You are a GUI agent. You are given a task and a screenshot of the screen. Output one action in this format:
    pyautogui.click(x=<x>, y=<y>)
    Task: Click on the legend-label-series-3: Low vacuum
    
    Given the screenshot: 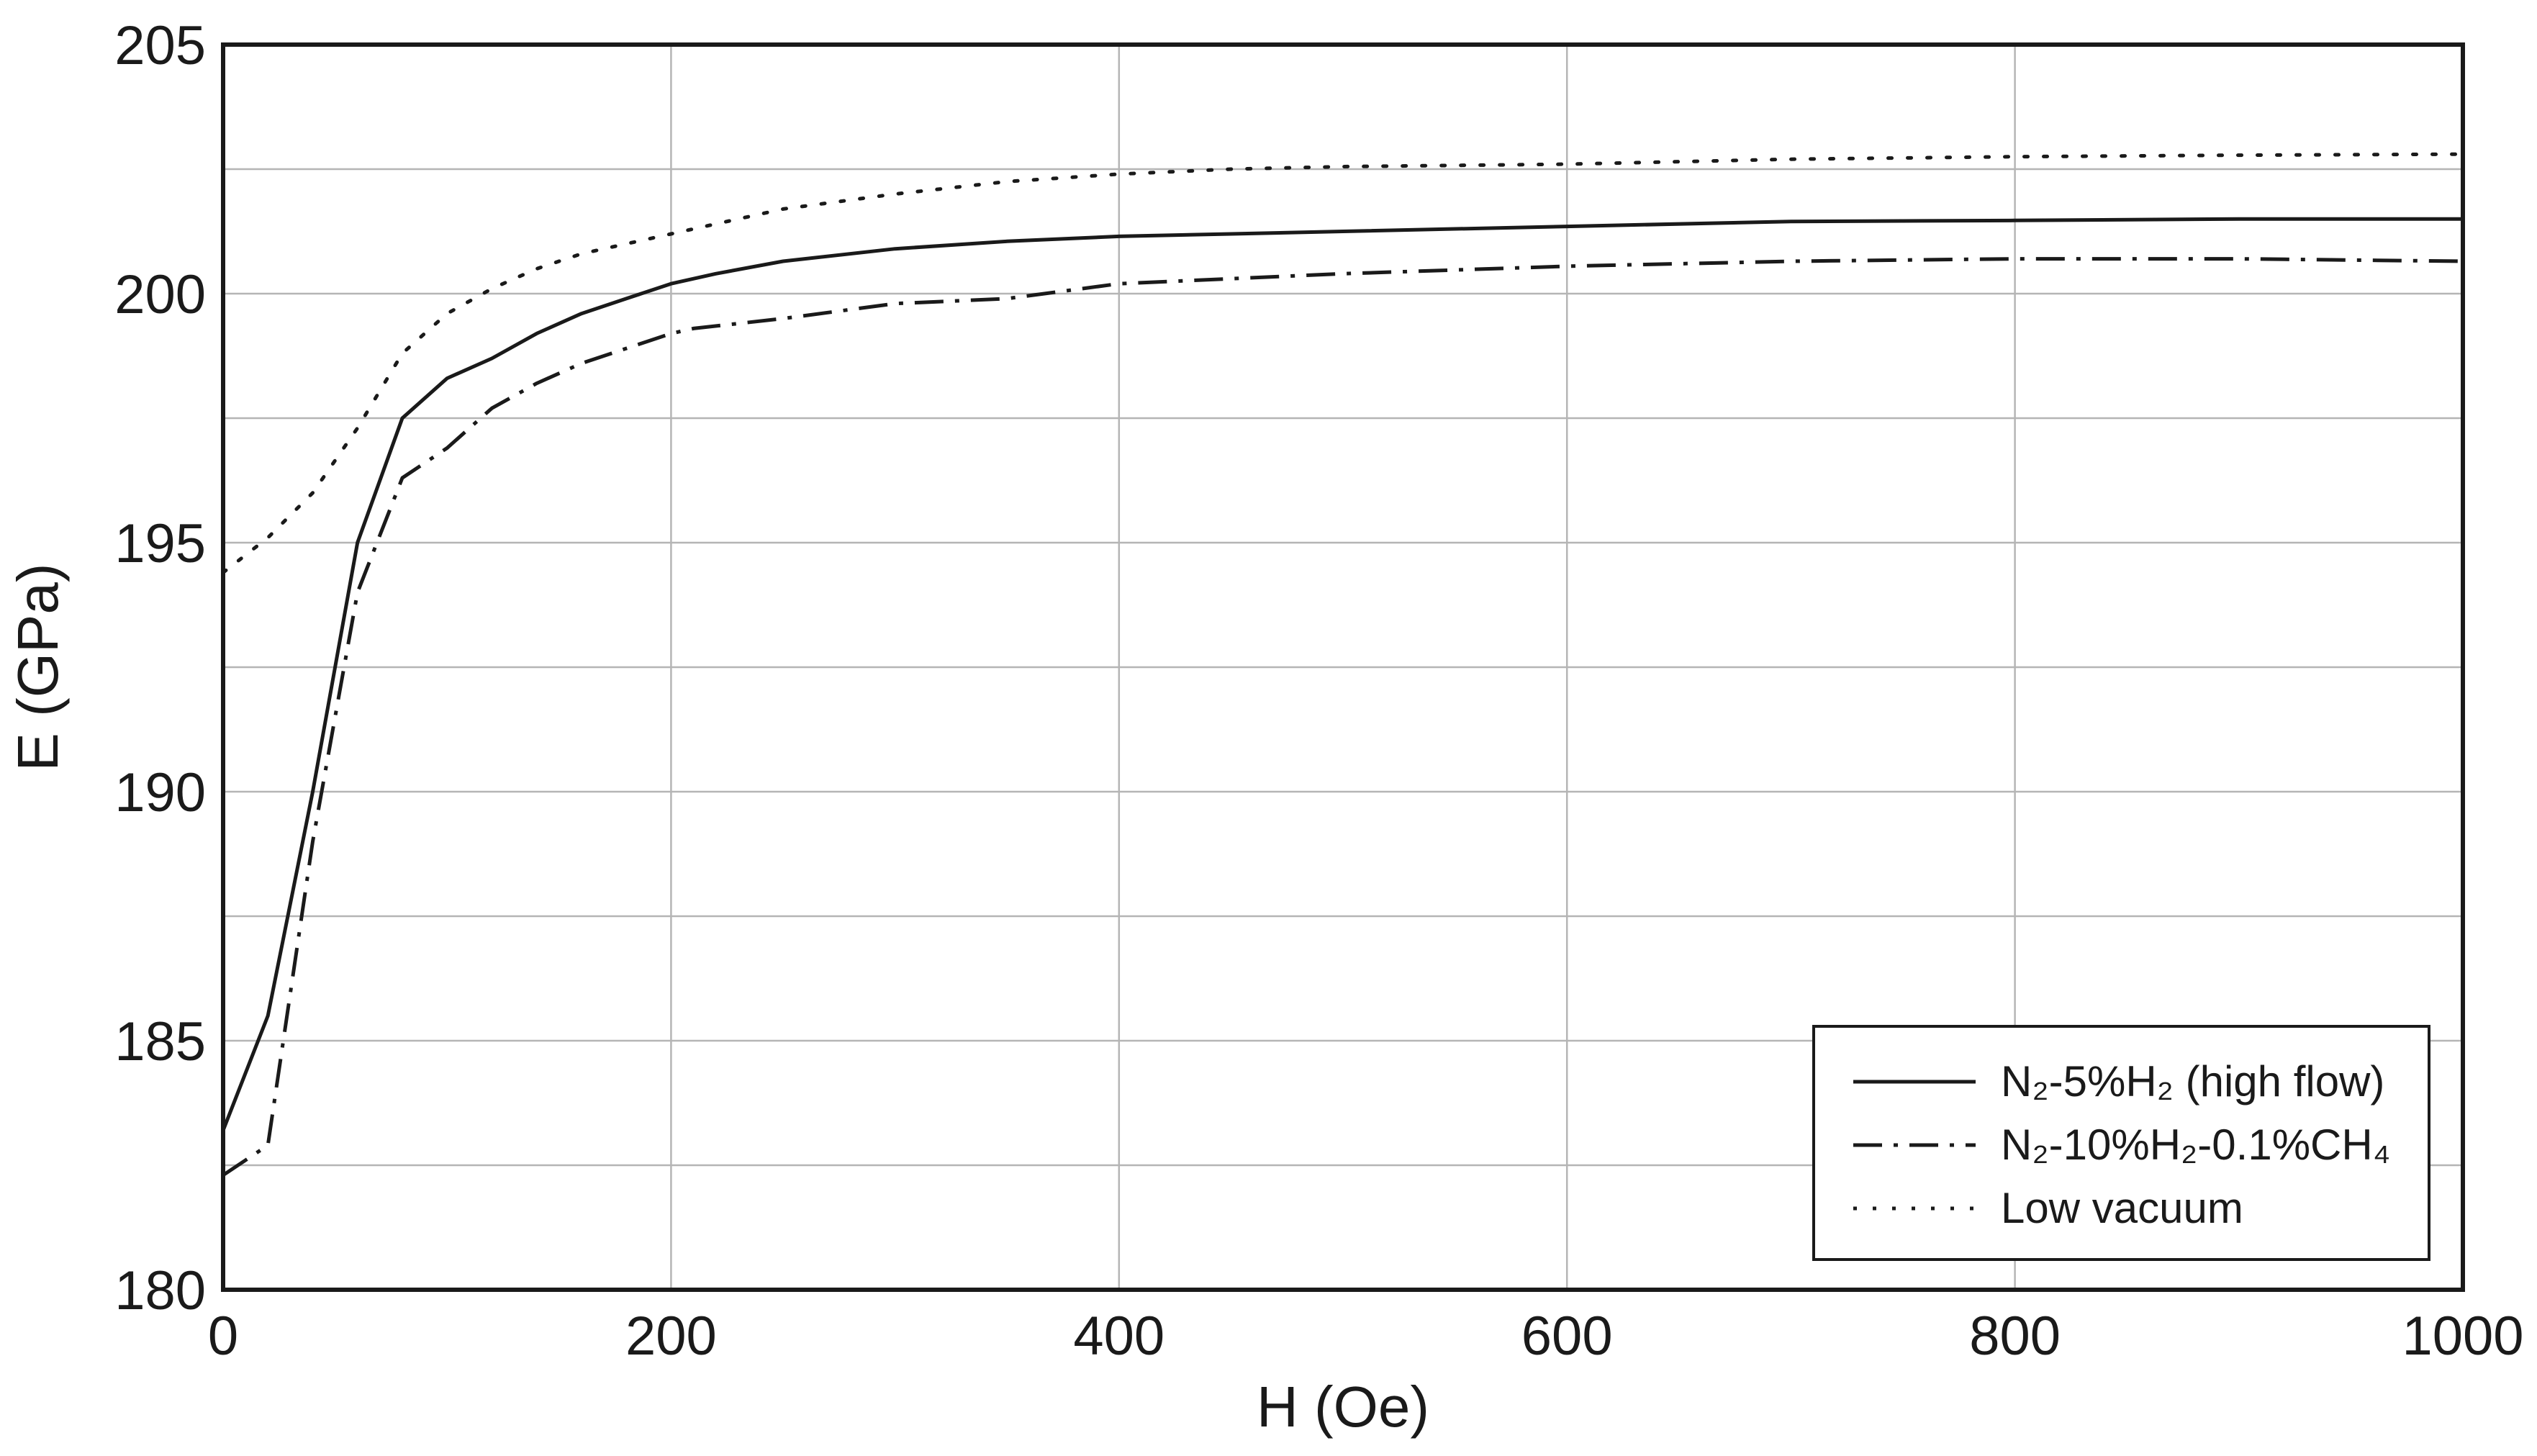 What is the action you would take?
    pyautogui.click(x=2122, y=1208)
    